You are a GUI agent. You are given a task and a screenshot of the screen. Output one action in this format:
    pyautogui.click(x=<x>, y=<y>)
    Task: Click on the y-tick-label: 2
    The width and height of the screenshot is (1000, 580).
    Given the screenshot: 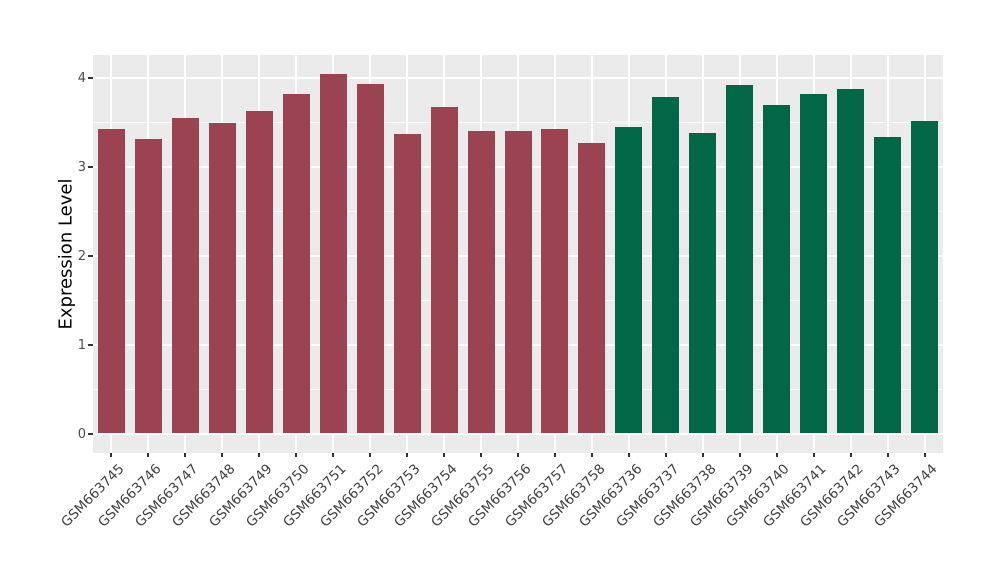 What is the action you would take?
    pyautogui.click(x=81, y=256)
    